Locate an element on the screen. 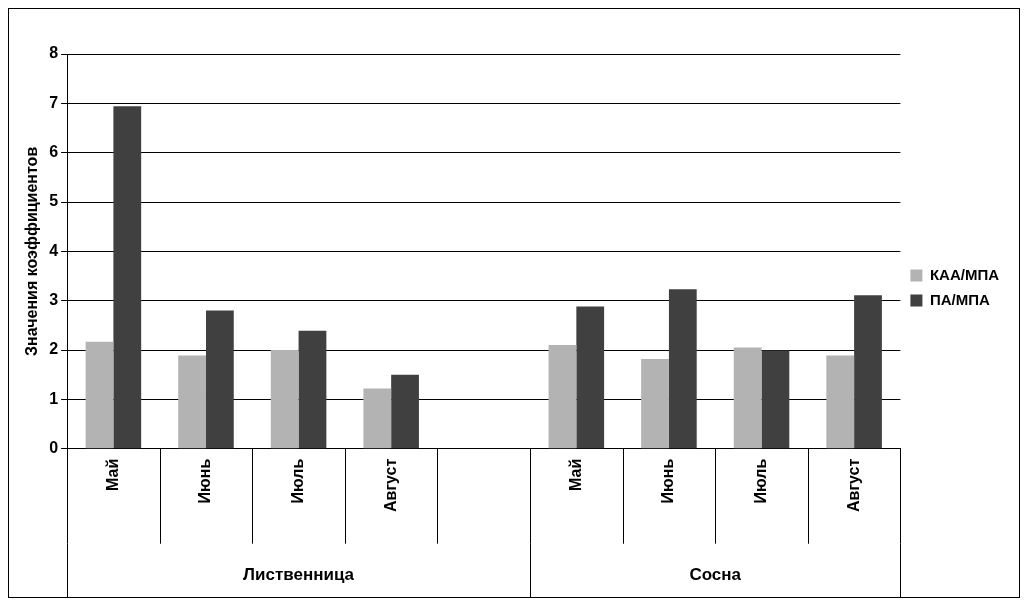  y-tick-label: 2 is located at coordinates (54, 349).